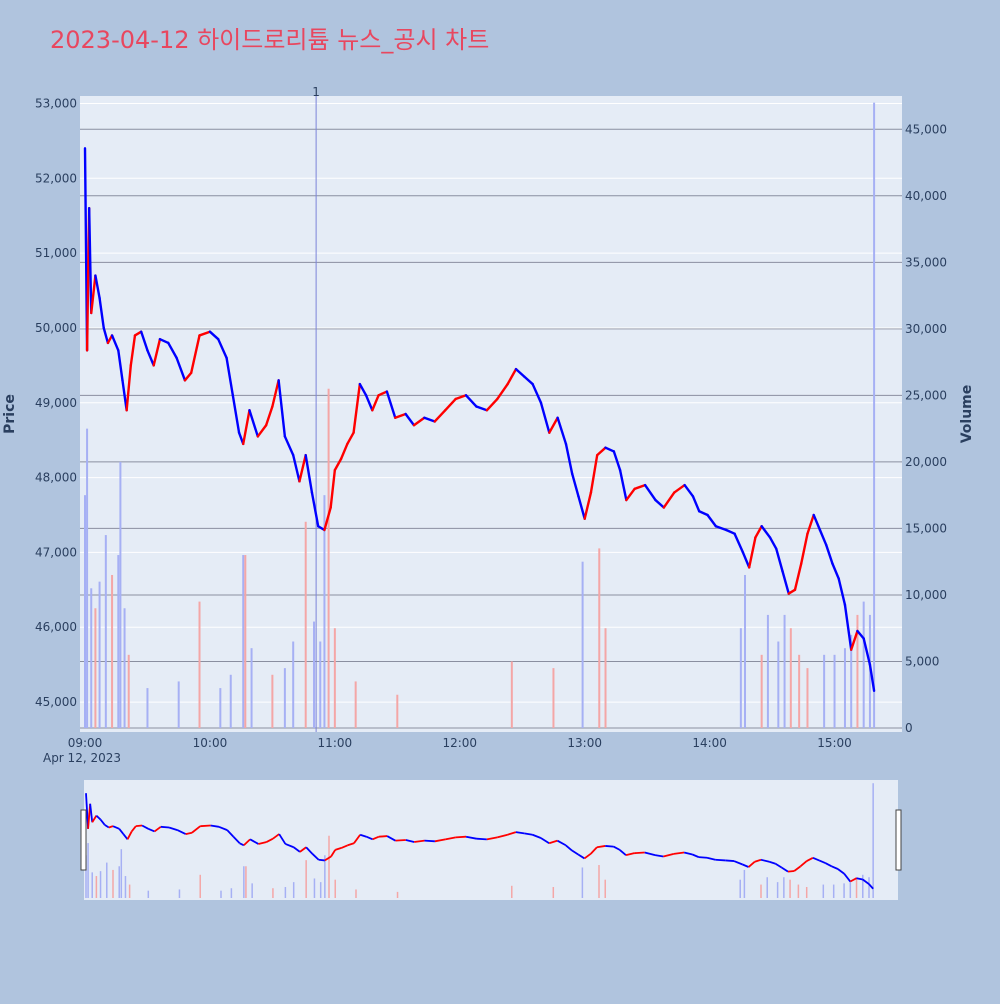  What do you see at coordinates (56, 328) in the screenshot?
I see `price-tick-label: 50,000` at bounding box center [56, 328].